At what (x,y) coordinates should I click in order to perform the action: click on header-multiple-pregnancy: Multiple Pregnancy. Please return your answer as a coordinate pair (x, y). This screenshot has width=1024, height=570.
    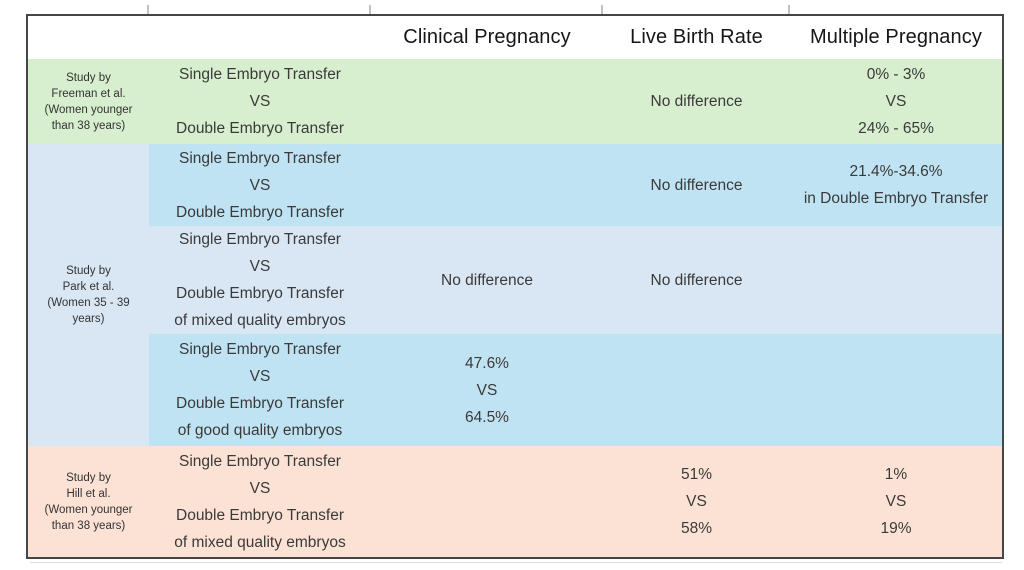
    Looking at the image, I should click on (896, 37).